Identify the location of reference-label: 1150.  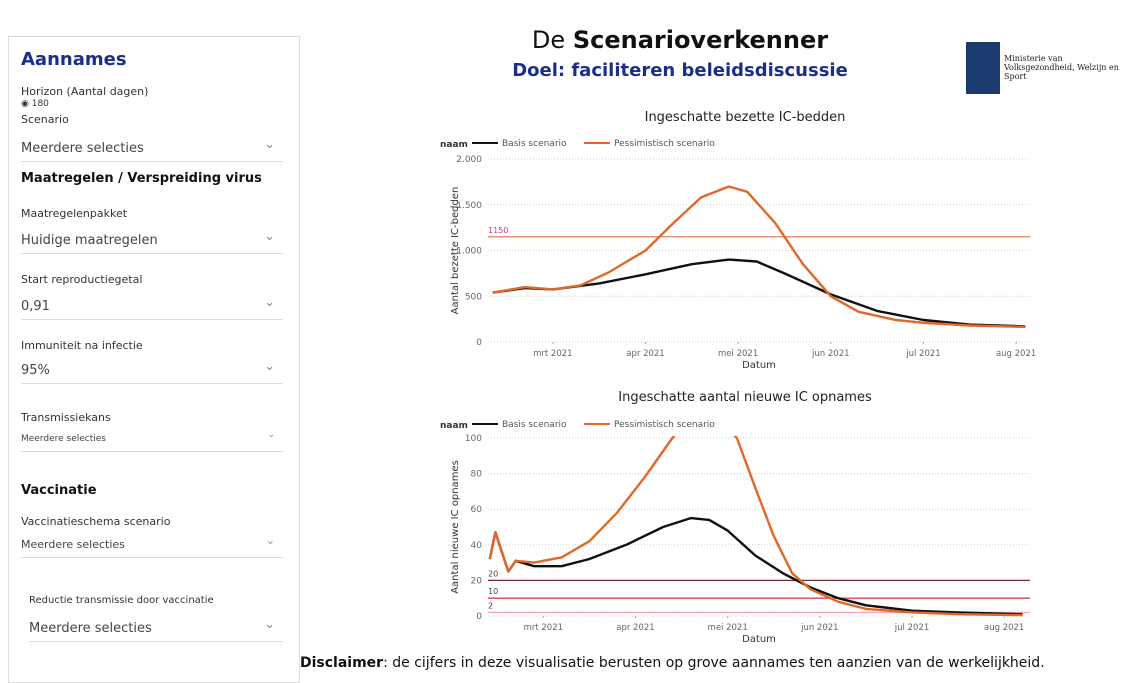
(498, 230).